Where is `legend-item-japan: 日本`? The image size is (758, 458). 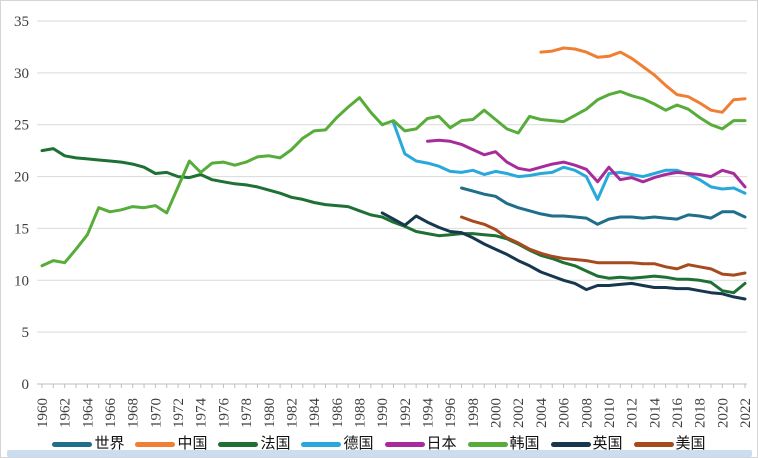 legend-item-japan: 日本 is located at coordinates (420, 443).